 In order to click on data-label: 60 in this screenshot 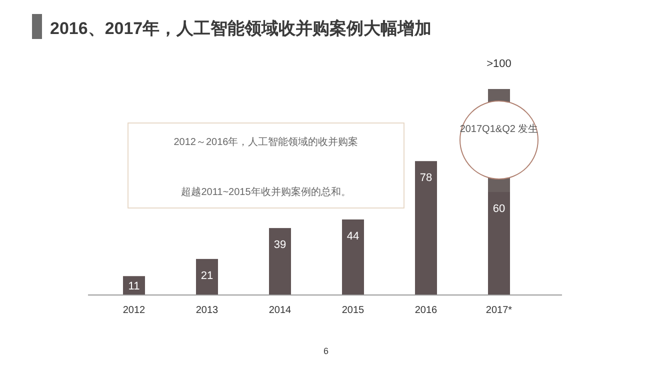, I will do `click(499, 209)`.